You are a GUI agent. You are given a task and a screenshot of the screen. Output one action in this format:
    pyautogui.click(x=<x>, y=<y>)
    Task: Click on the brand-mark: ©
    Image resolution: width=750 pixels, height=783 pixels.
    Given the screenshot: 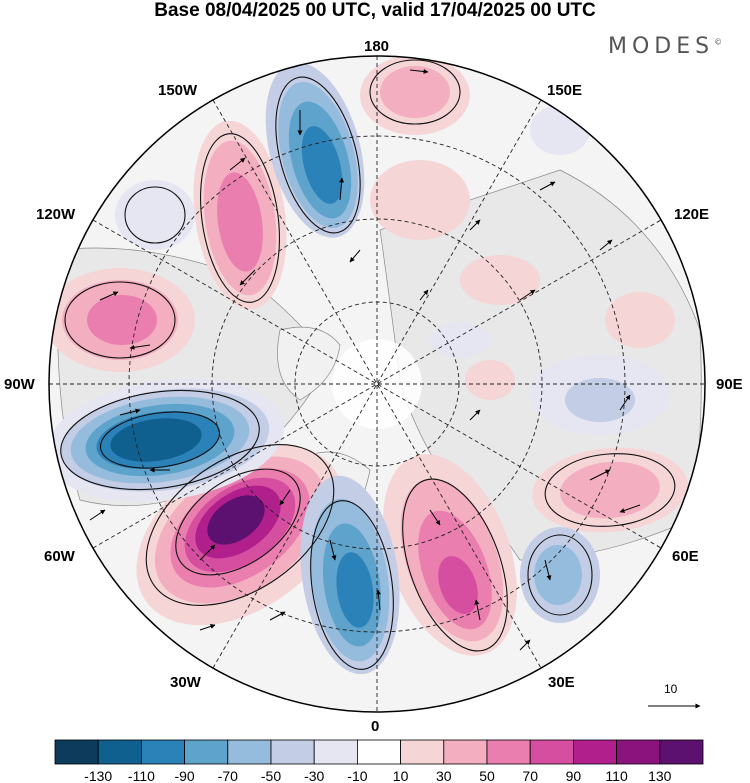 What is the action you would take?
    pyautogui.click(x=718, y=42)
    